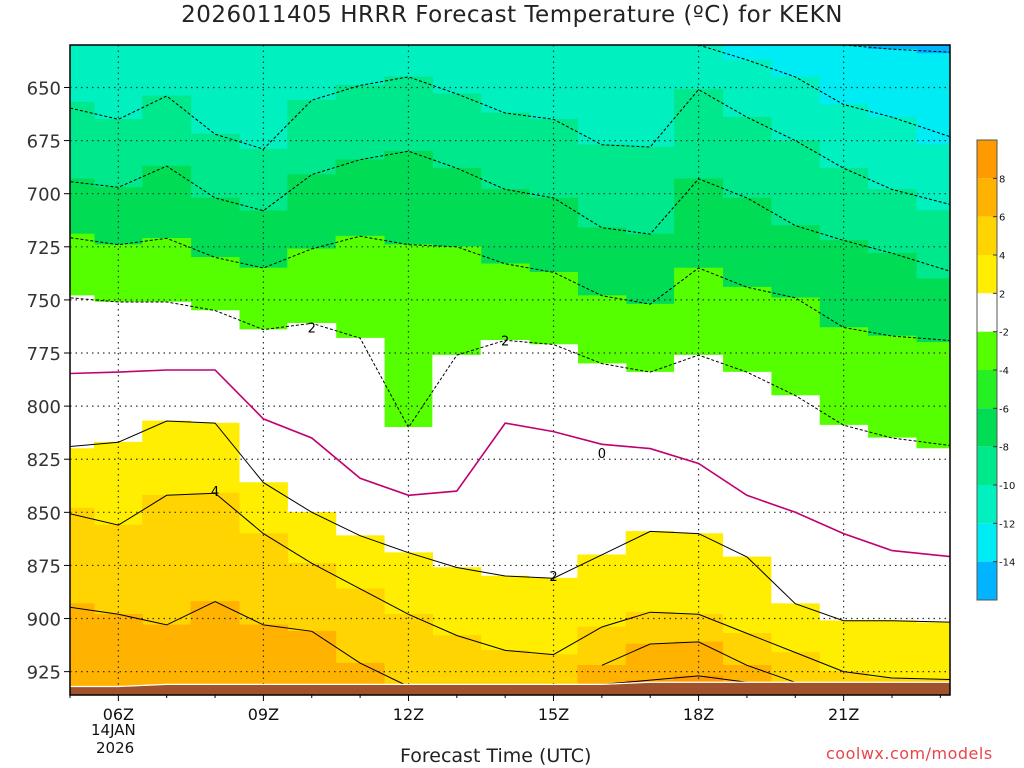 This screenshot has height=768, width=1024. I want to click on colorbar-label: -12, so click(1007, 524).